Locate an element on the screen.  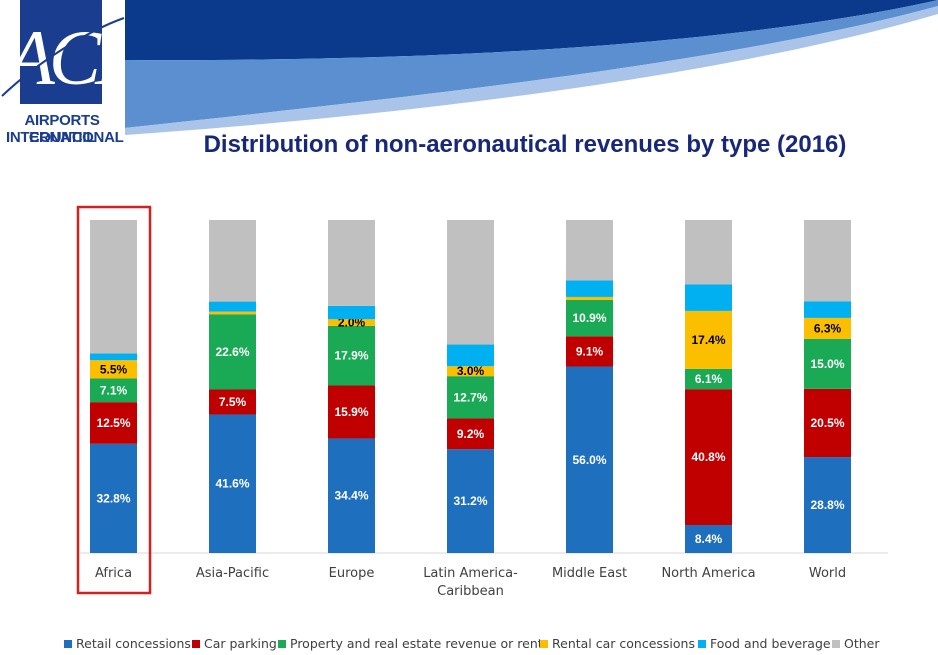
x-tick-label: Asia-Pacific is located at coordinates (232, 573).